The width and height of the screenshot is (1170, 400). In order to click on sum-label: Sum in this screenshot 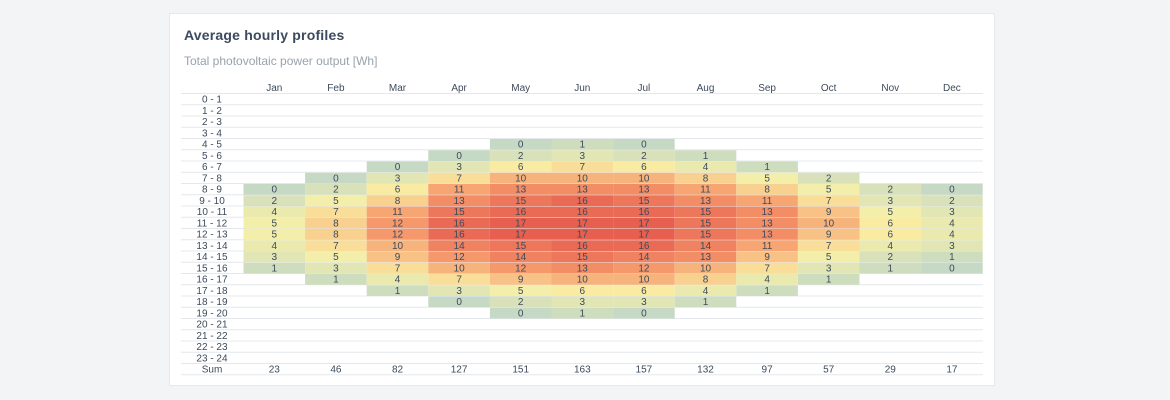, I will do `click(212, 370)`.